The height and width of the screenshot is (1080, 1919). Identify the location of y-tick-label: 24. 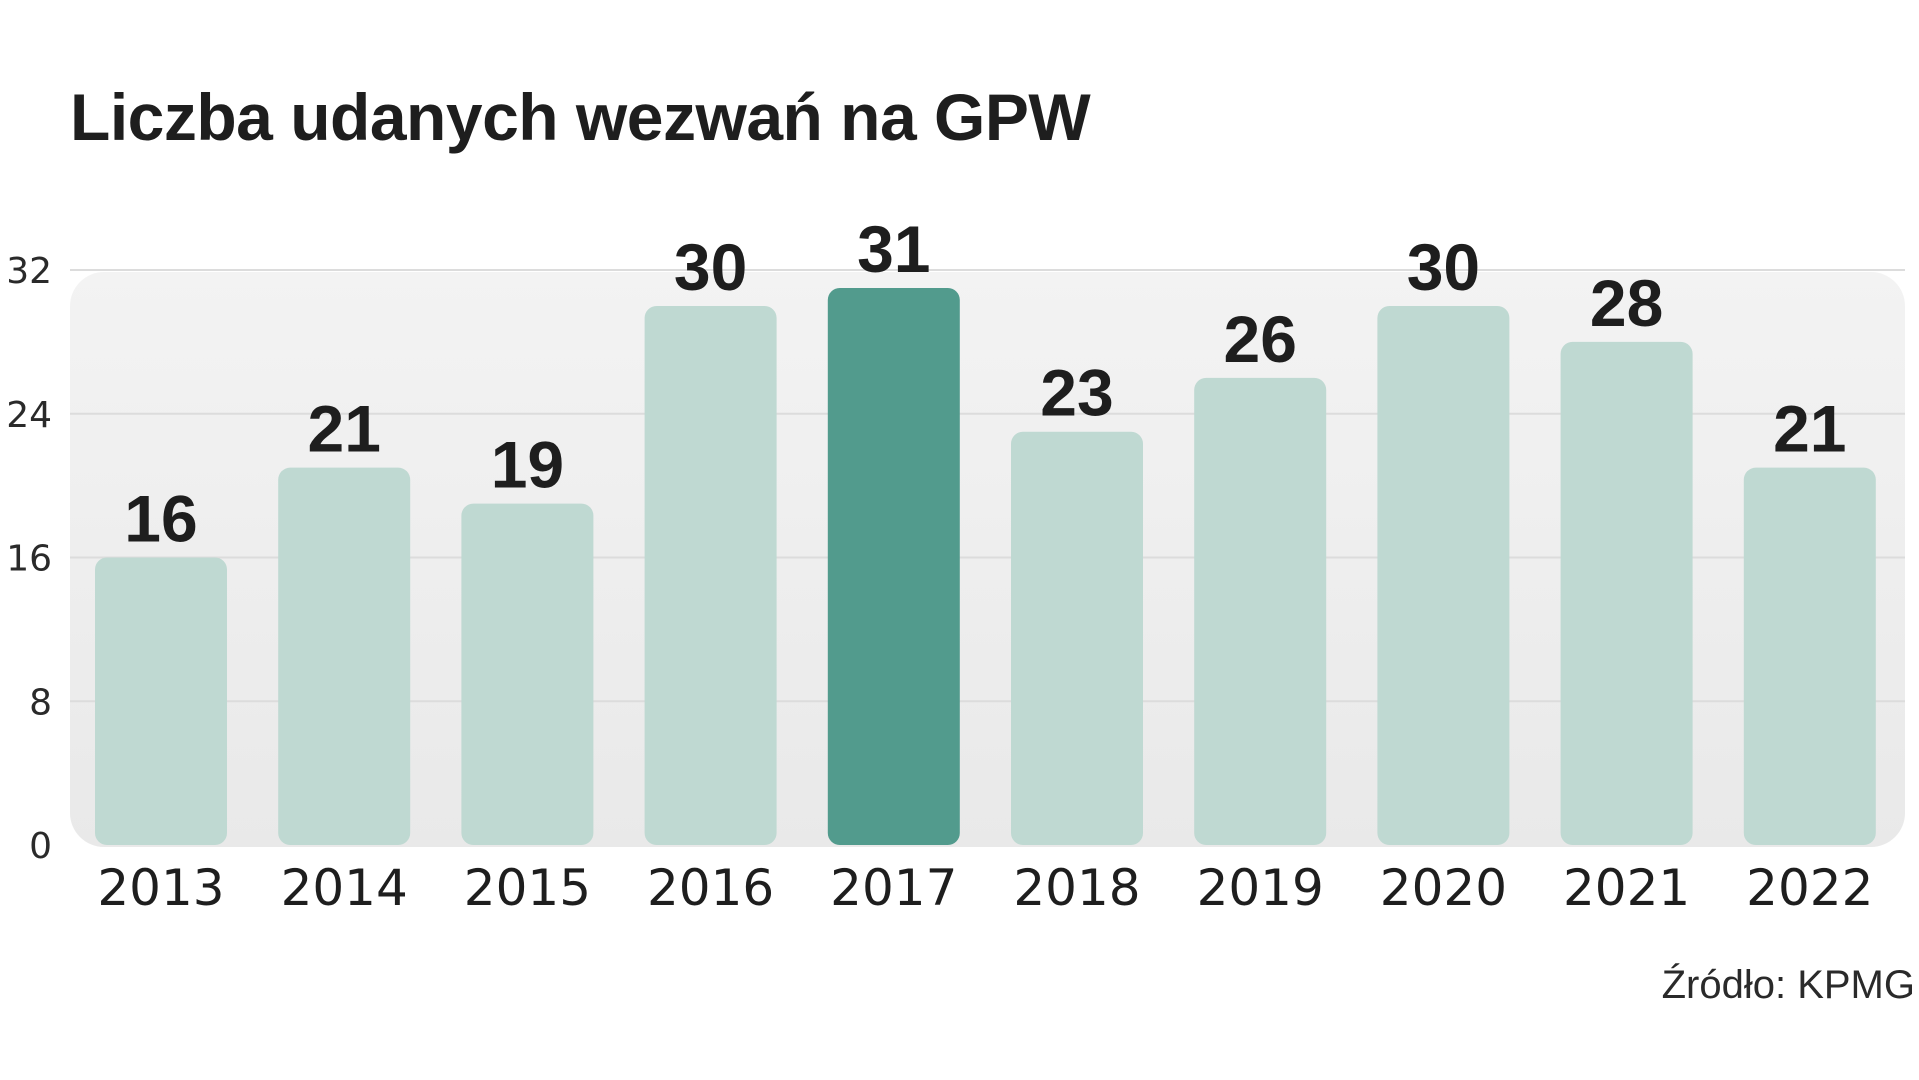
(29, 415).